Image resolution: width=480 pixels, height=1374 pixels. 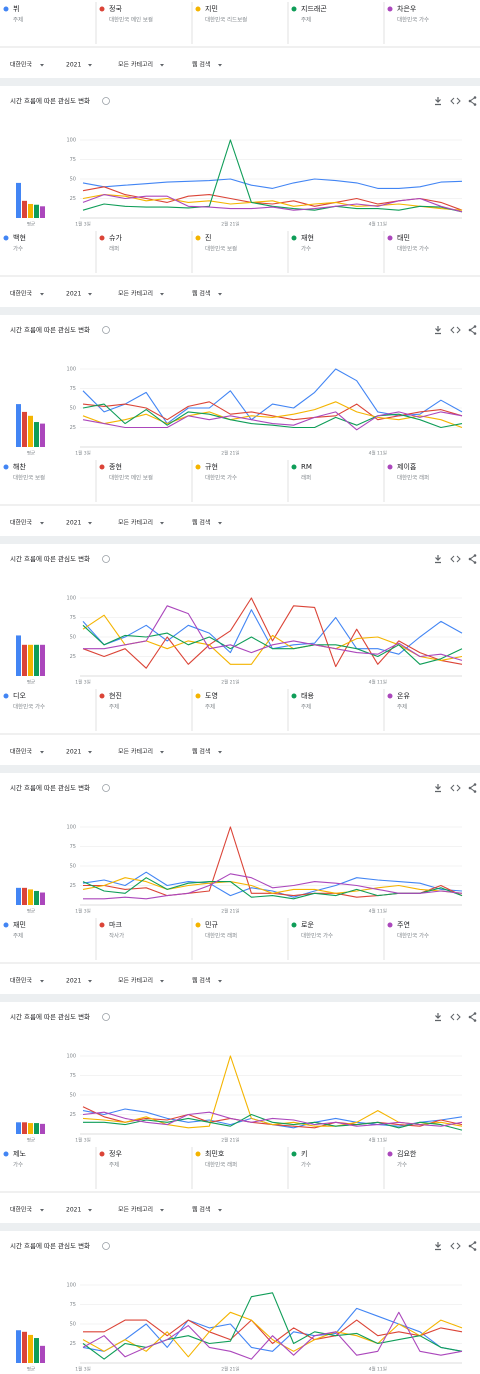 What do you see at coordinates (307, 238) in the screenshot?
I see `term-name: 재현` at bounding box center [307, 238].